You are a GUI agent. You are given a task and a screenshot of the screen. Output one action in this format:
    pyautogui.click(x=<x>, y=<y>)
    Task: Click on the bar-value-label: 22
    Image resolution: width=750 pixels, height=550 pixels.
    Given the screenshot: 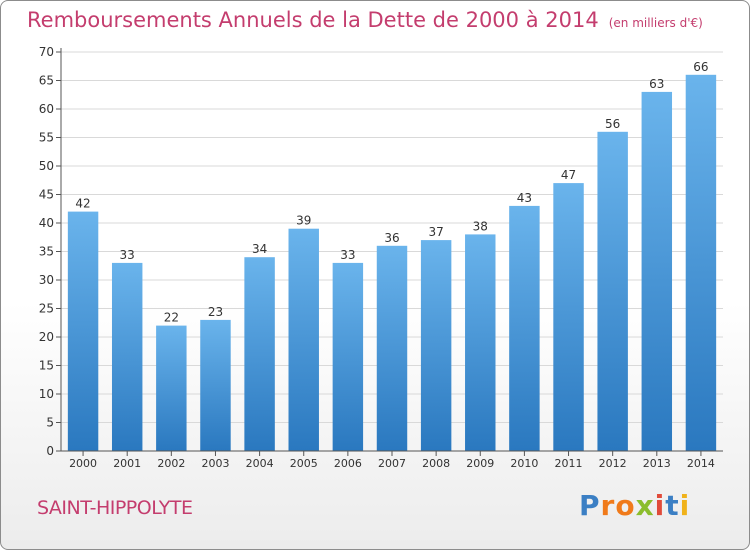 What is the action you would take?
    pyautogui.click(x=171, y=318)
    